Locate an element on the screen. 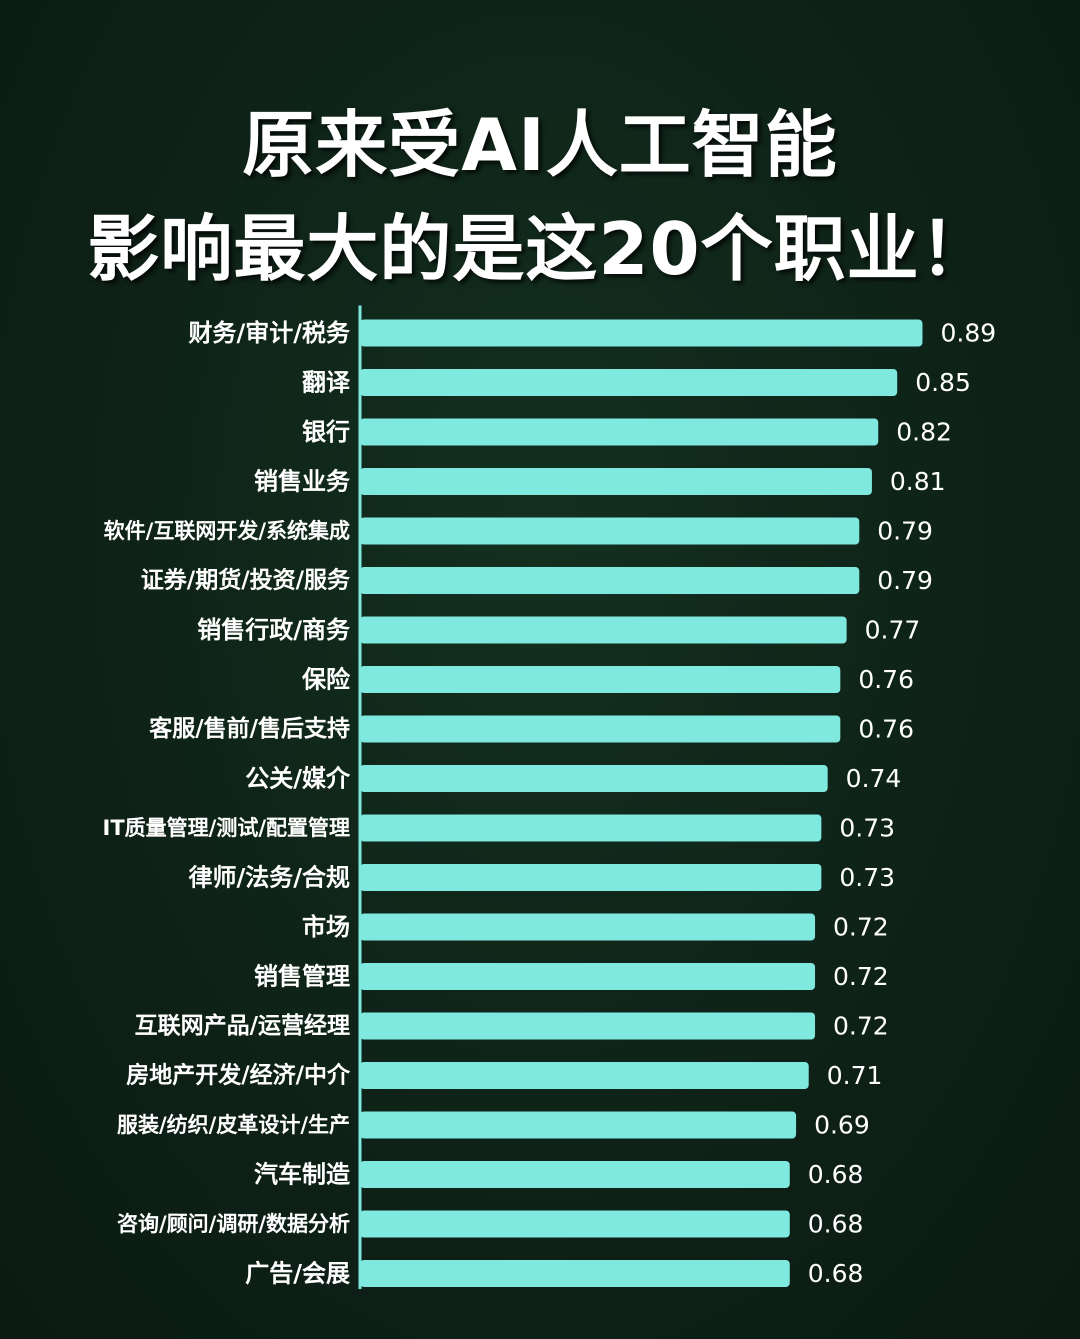  category-label: 翻译 is located at coordinates (326, 383).